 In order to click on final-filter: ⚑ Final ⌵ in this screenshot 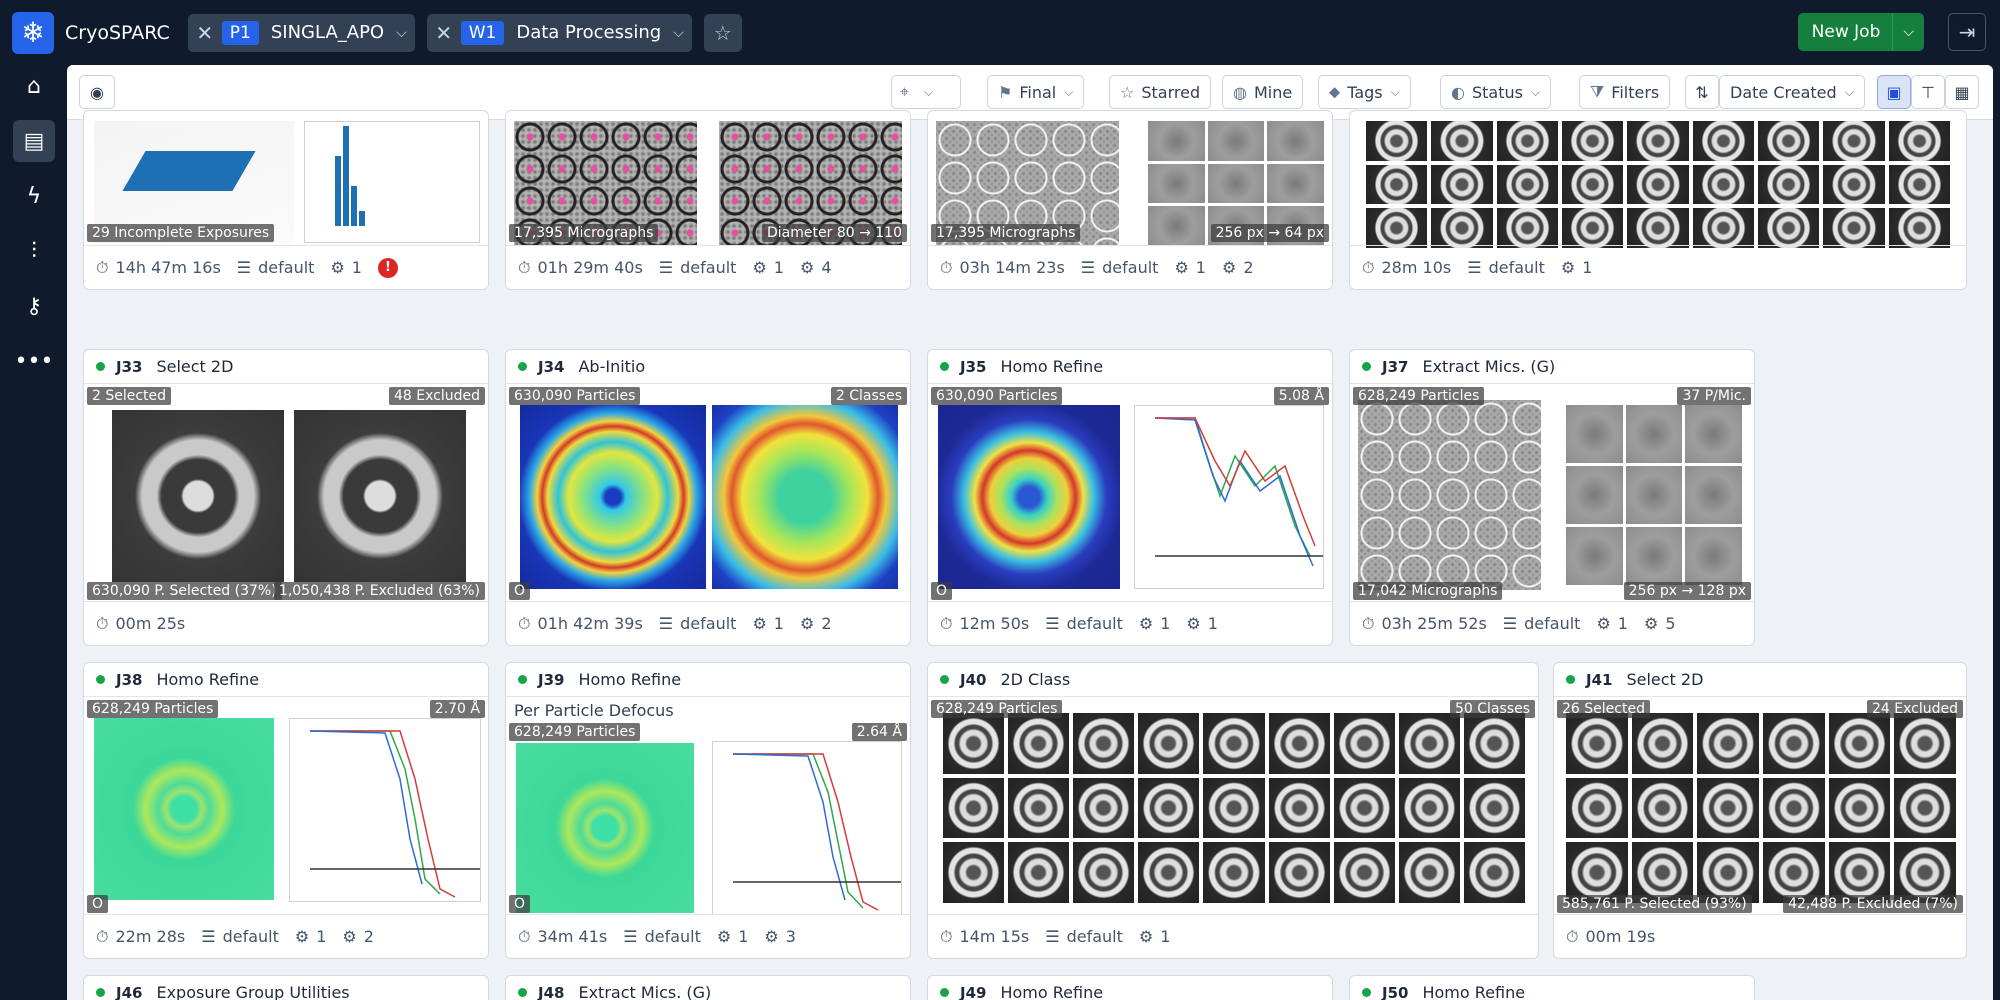, I will do `click(1036, 92)`.